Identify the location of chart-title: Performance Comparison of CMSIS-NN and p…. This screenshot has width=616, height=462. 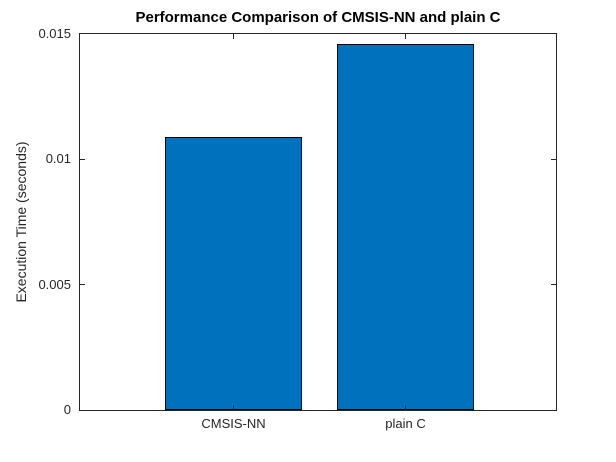
(318, 17).